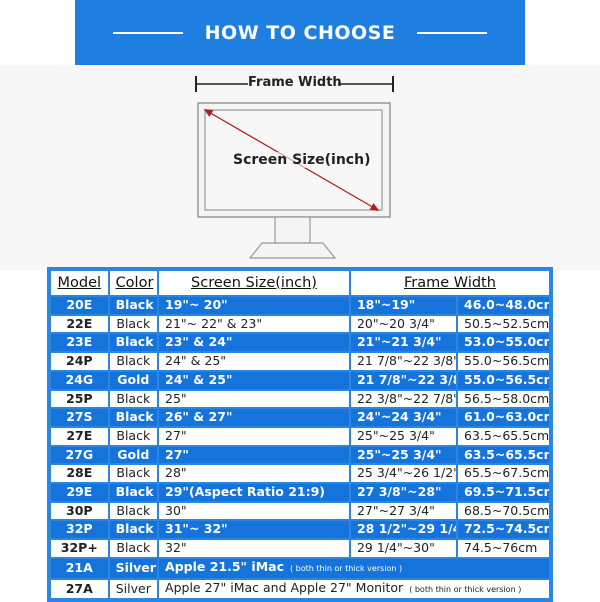 Image resolution: width=600 pixels, height=602 pixels. What do you see at coordinates (300, 548) in the screenshot?
I see `table-row: 32P+ Black 32" 29 1/4"~30" 74.5~76cm` at bounding box center [300, 548].